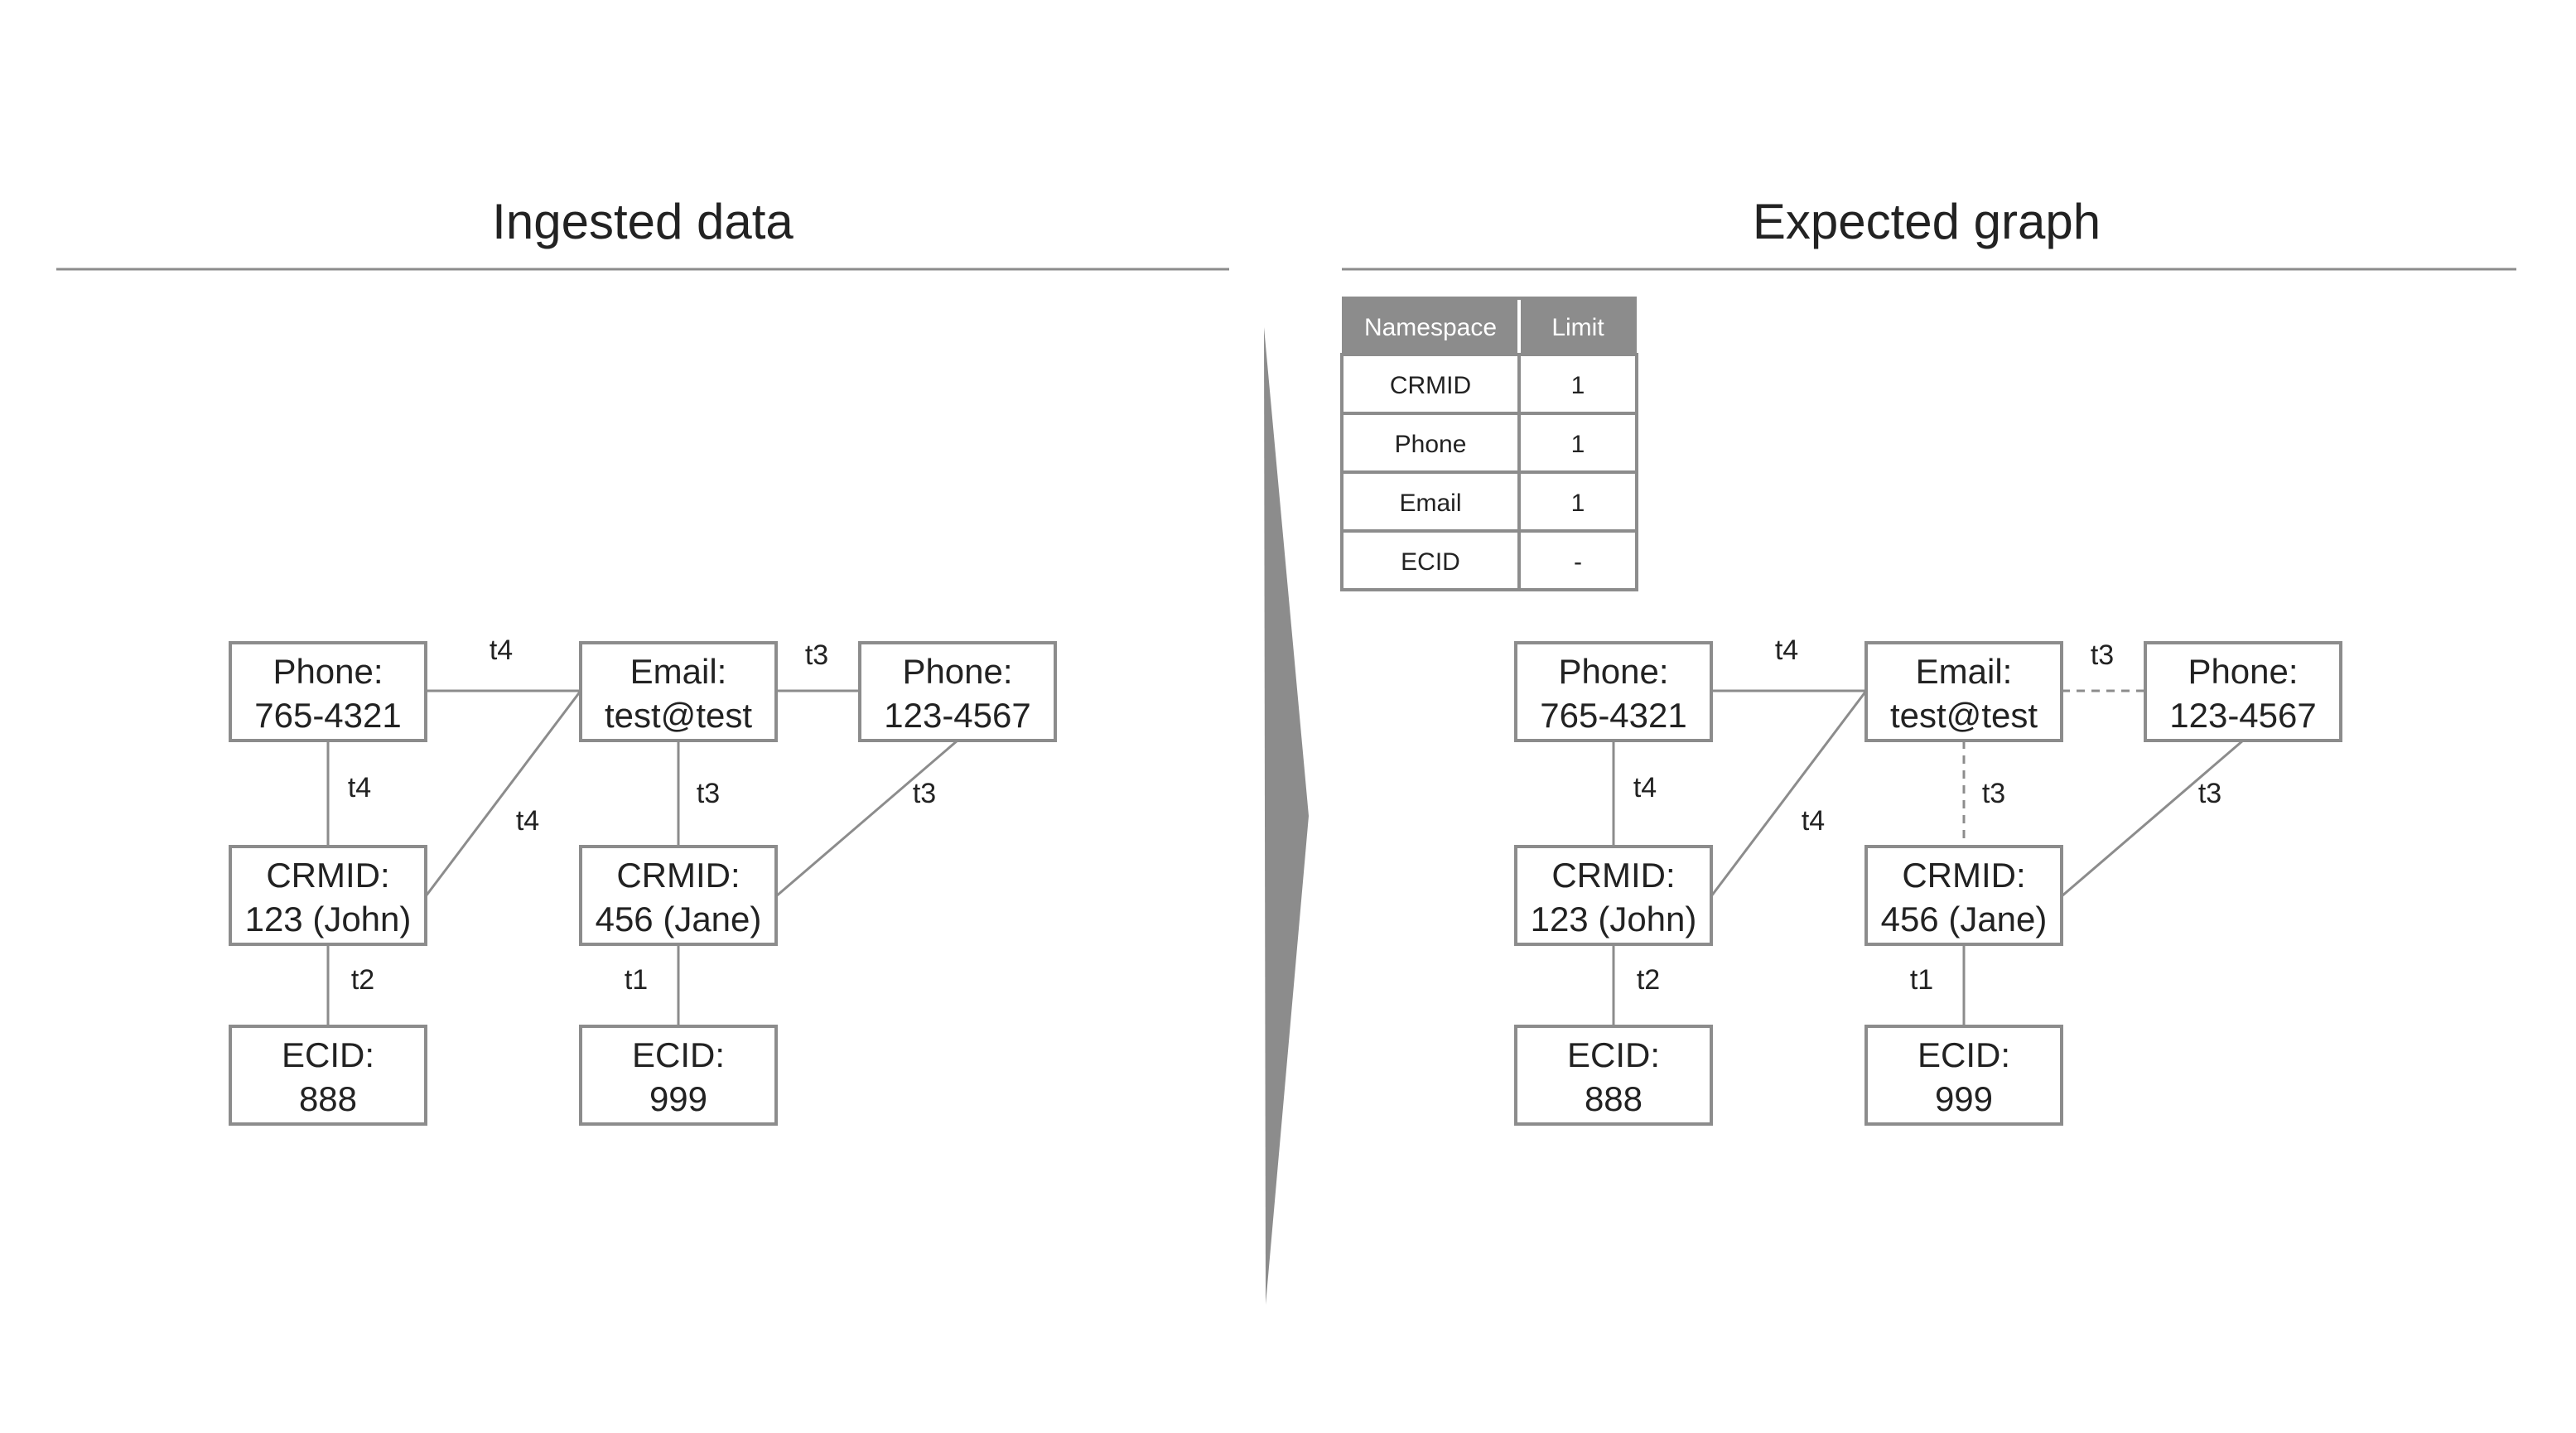 The width and height of the screenshot is (2576, 1433). Describe the element at coordinates (1922, 980) in the screenshot. I see `right-edge-label-crm_jane-ecid999: t1` at that location.